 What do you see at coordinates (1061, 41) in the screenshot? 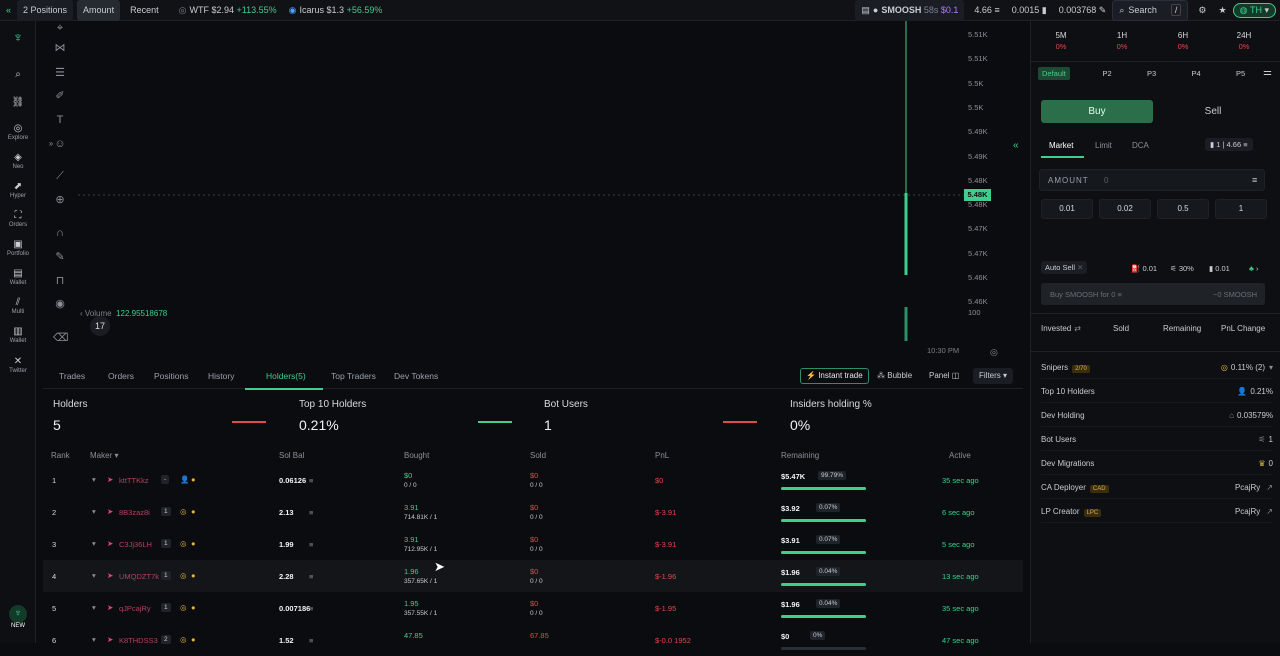
I see `timeframe-5m: 5M 0%` at bounding box center [1061, 41].